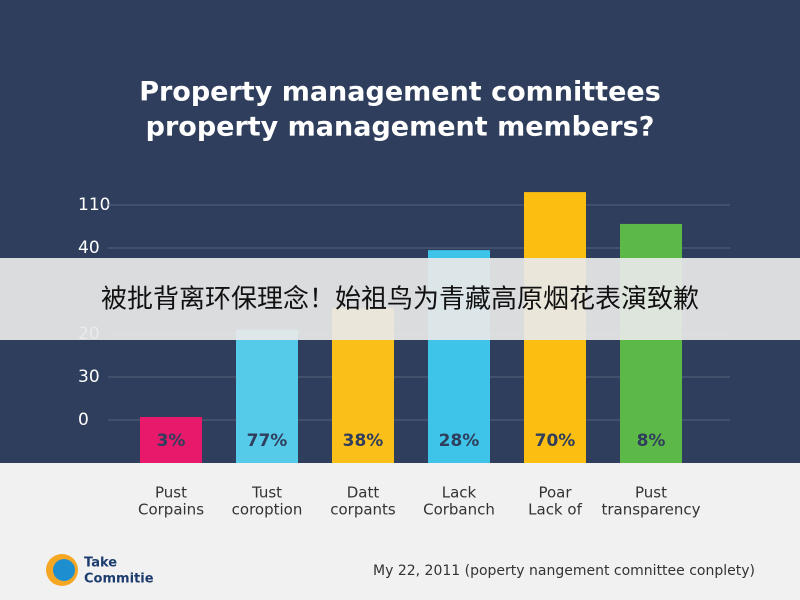  I want to click on logo-text: Commitie, so click(119, 579).